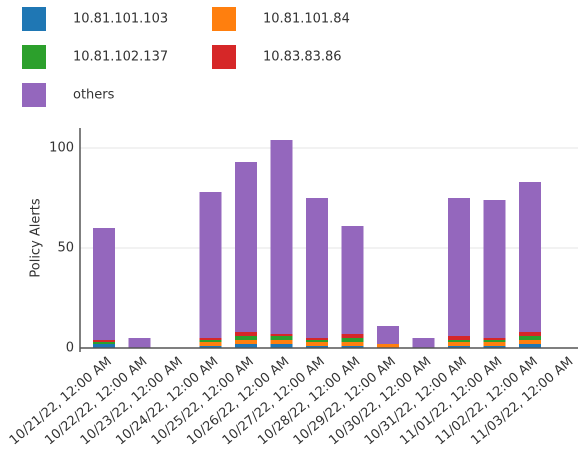 The image size is (578, 469). What do you see at coordinates (94, 95) in the screenshot?
I see `legend-label: others` at bounding box center [94, 95].